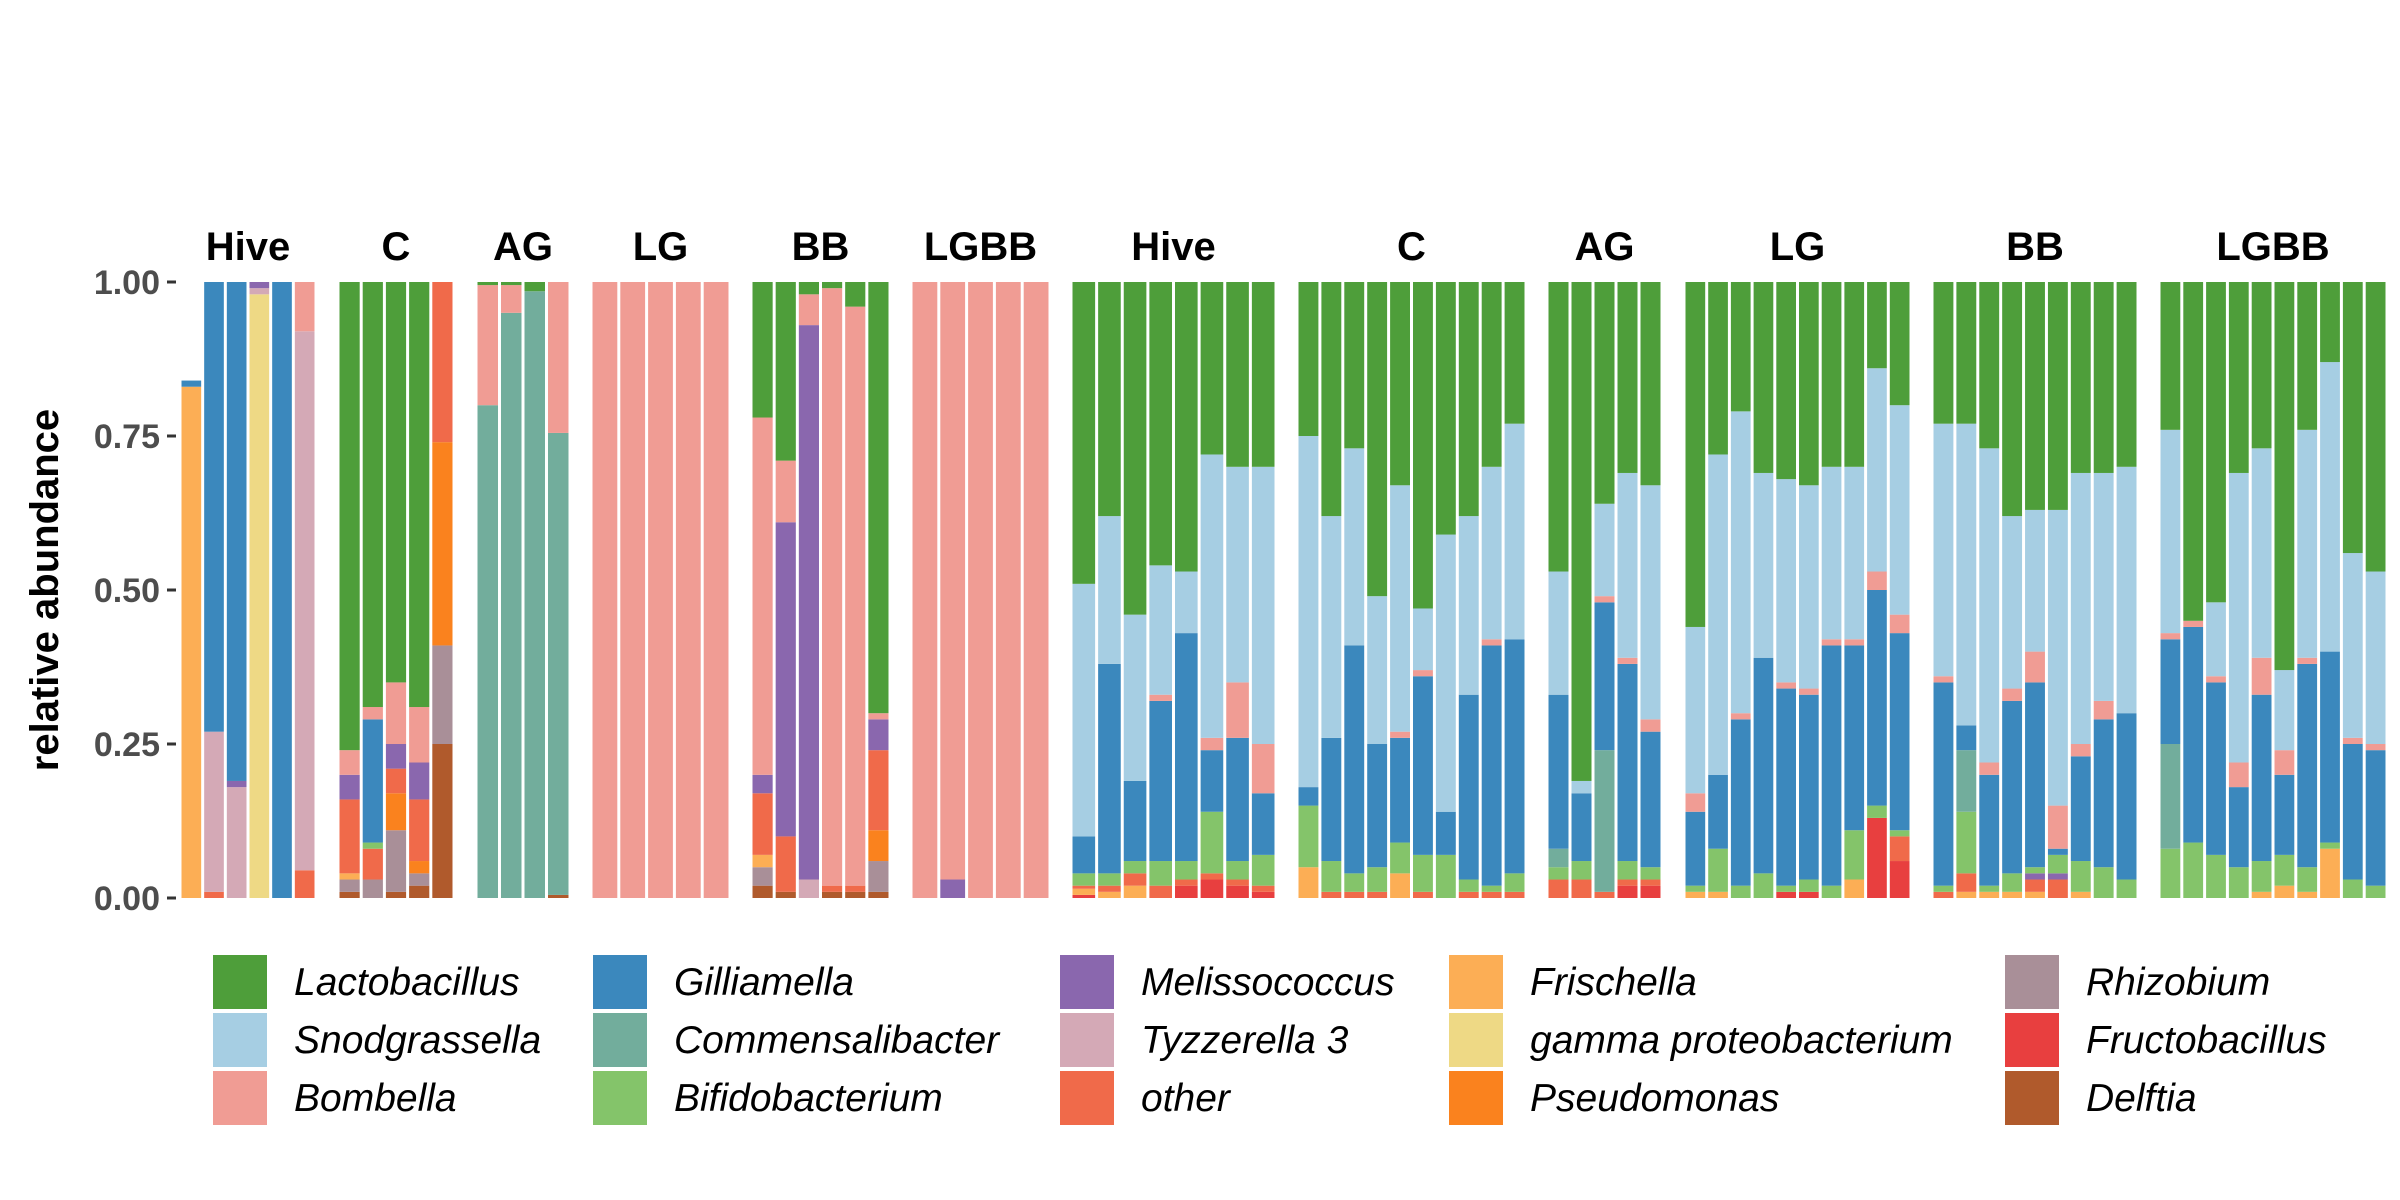 The height and width of the screenshot is (1200, 2400). I want to click on y-tick-label: 0.75, so click(127, 437).